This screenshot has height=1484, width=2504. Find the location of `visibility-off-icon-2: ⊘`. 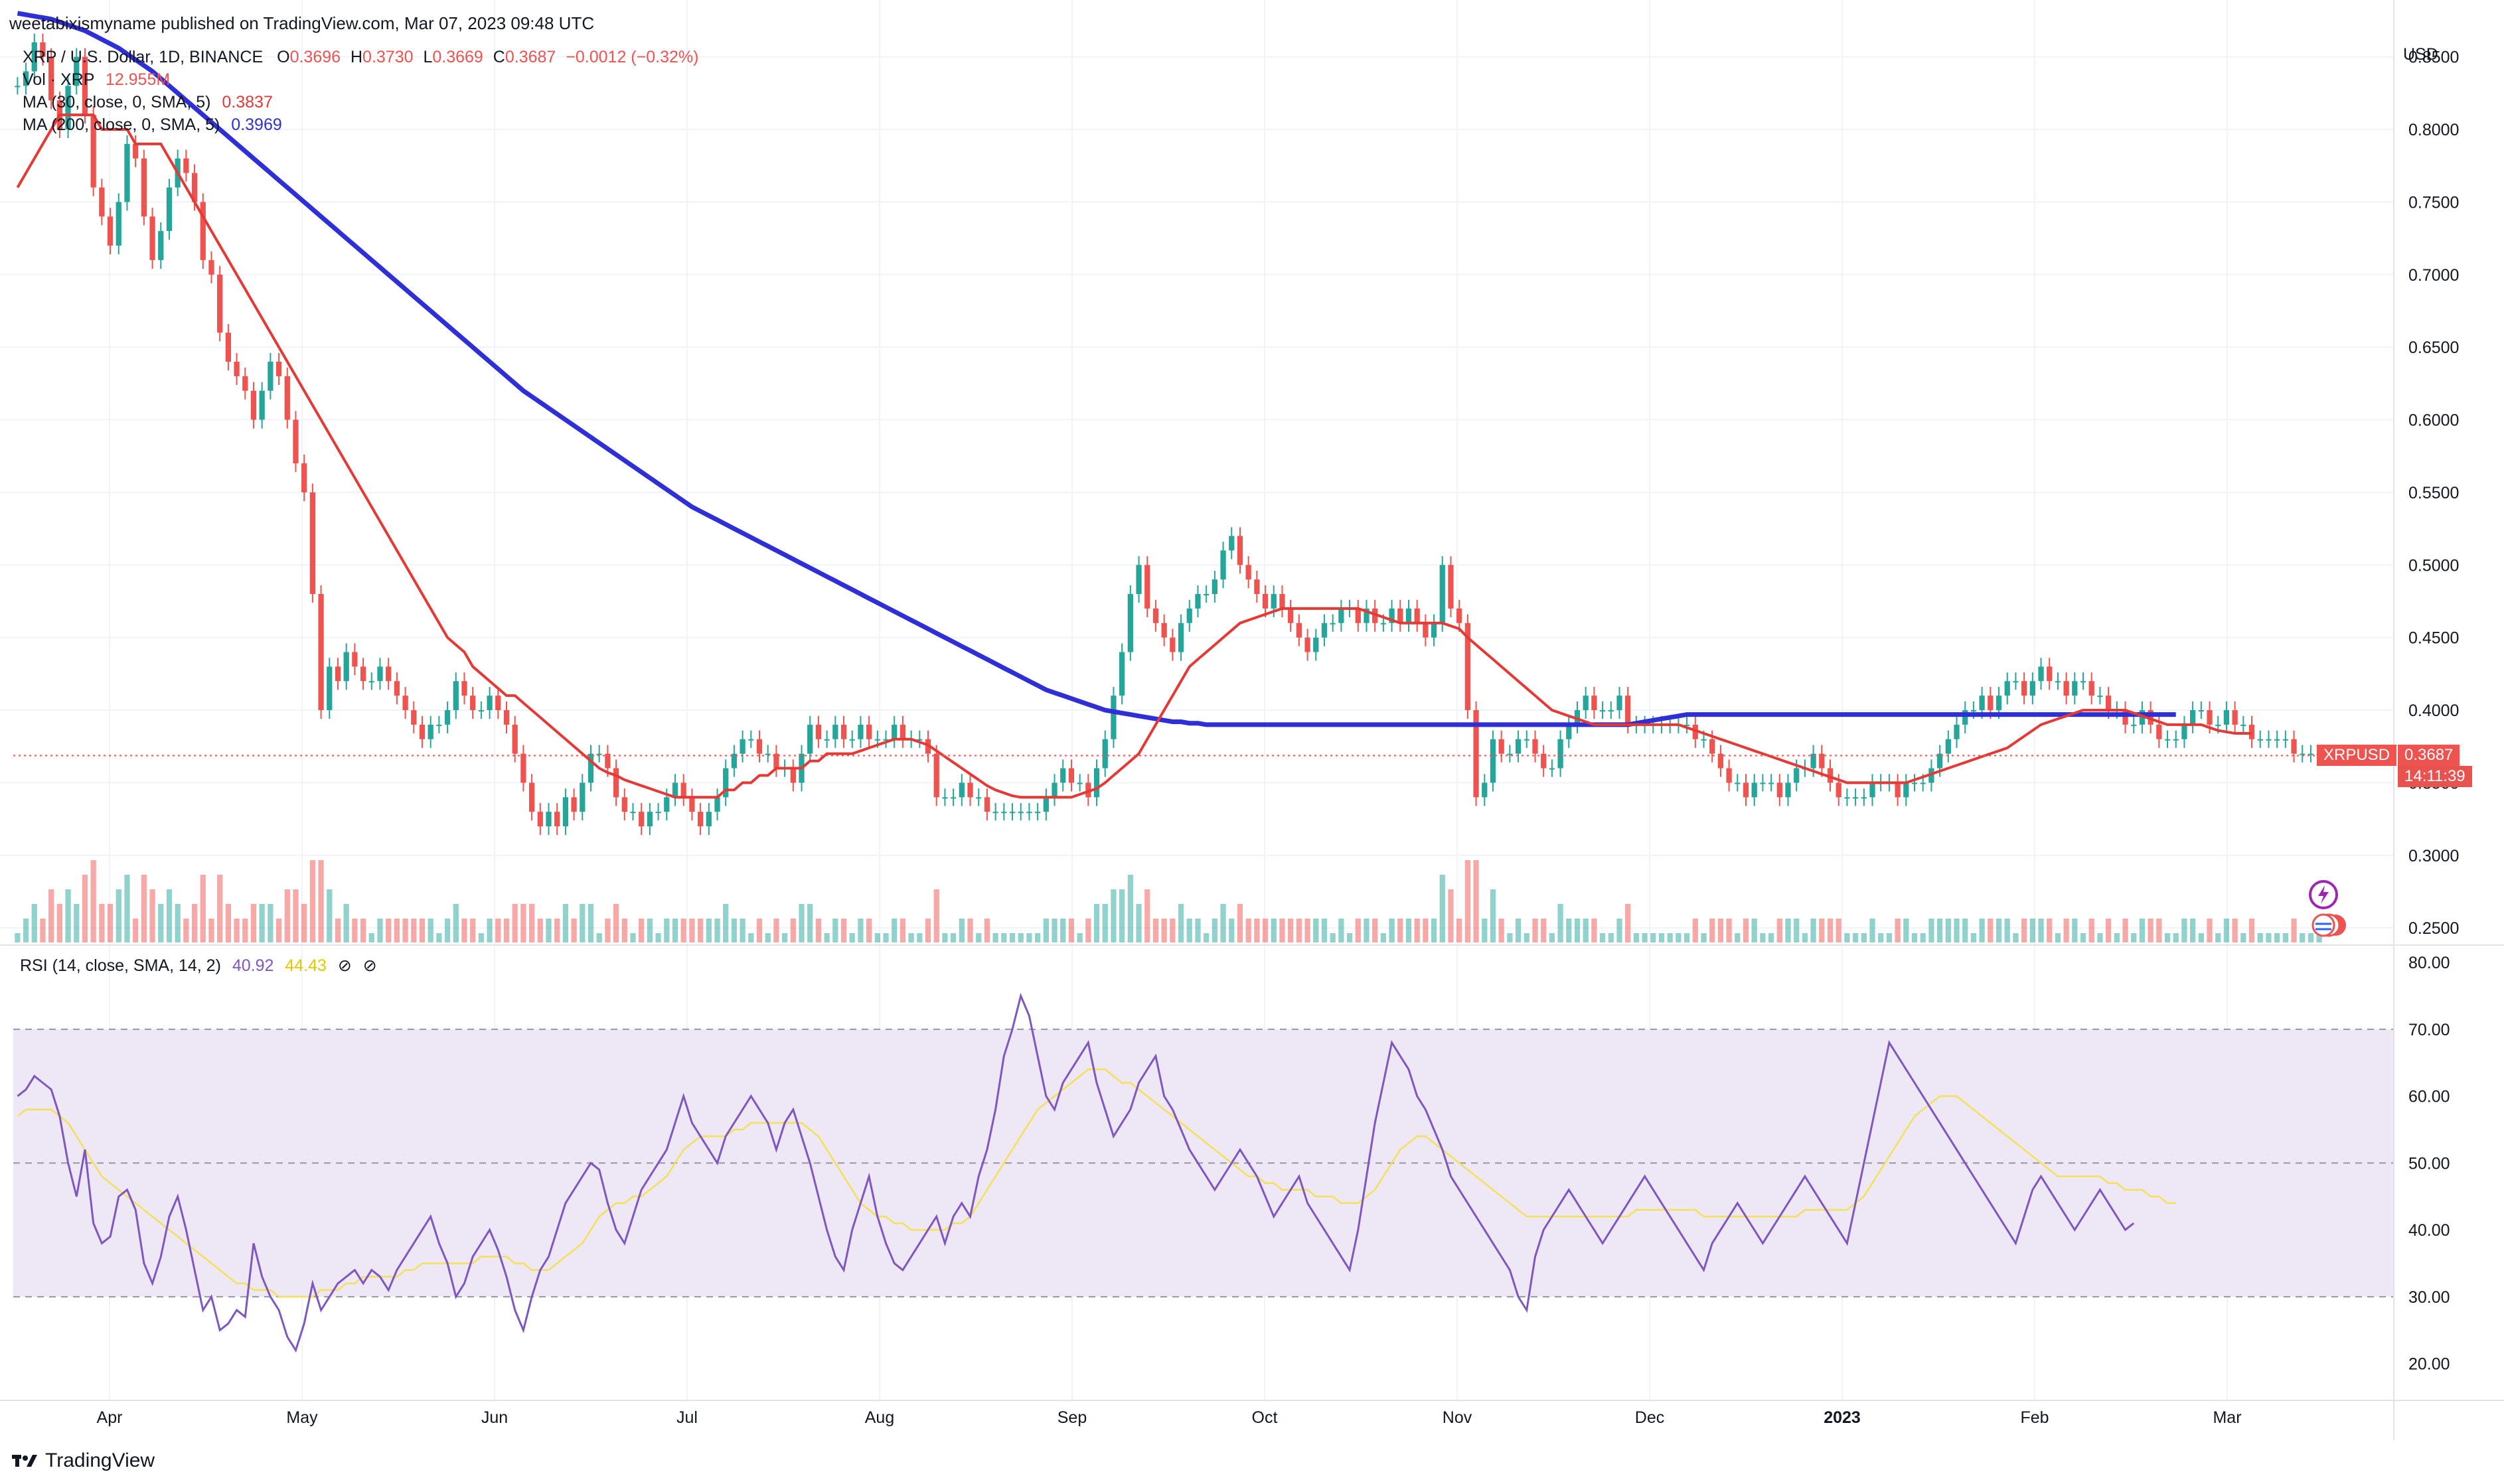

visibility-off-icon-2: ⊘ is located at coordinates (370, 965).